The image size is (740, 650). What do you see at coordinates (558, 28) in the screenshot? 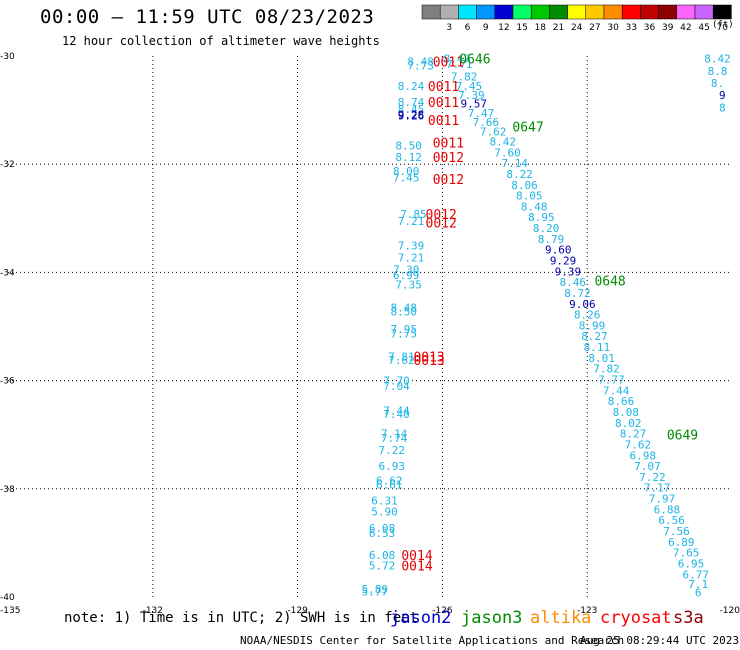
I see `color-scale-label: 21` at bounding box center [558, 28].